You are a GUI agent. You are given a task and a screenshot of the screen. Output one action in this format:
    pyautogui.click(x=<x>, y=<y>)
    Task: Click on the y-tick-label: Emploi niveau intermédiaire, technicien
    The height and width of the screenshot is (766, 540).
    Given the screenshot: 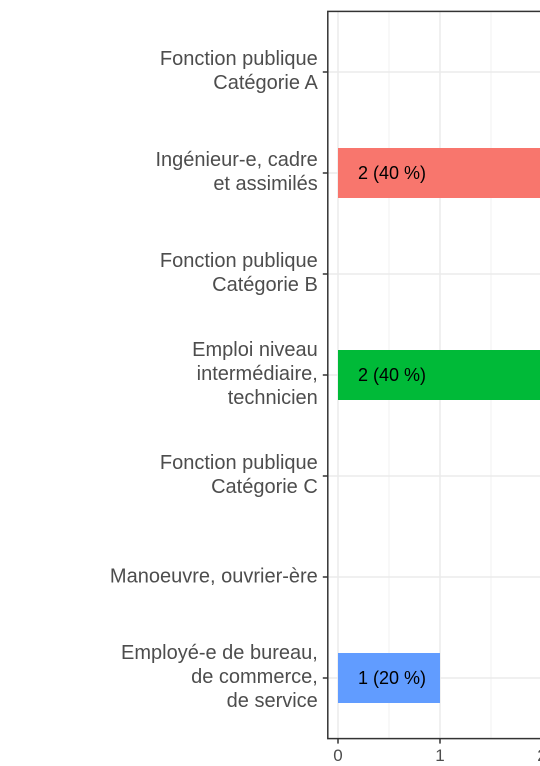 What is the action you would take?
    pyautogui.click(x=255, y=374)
    